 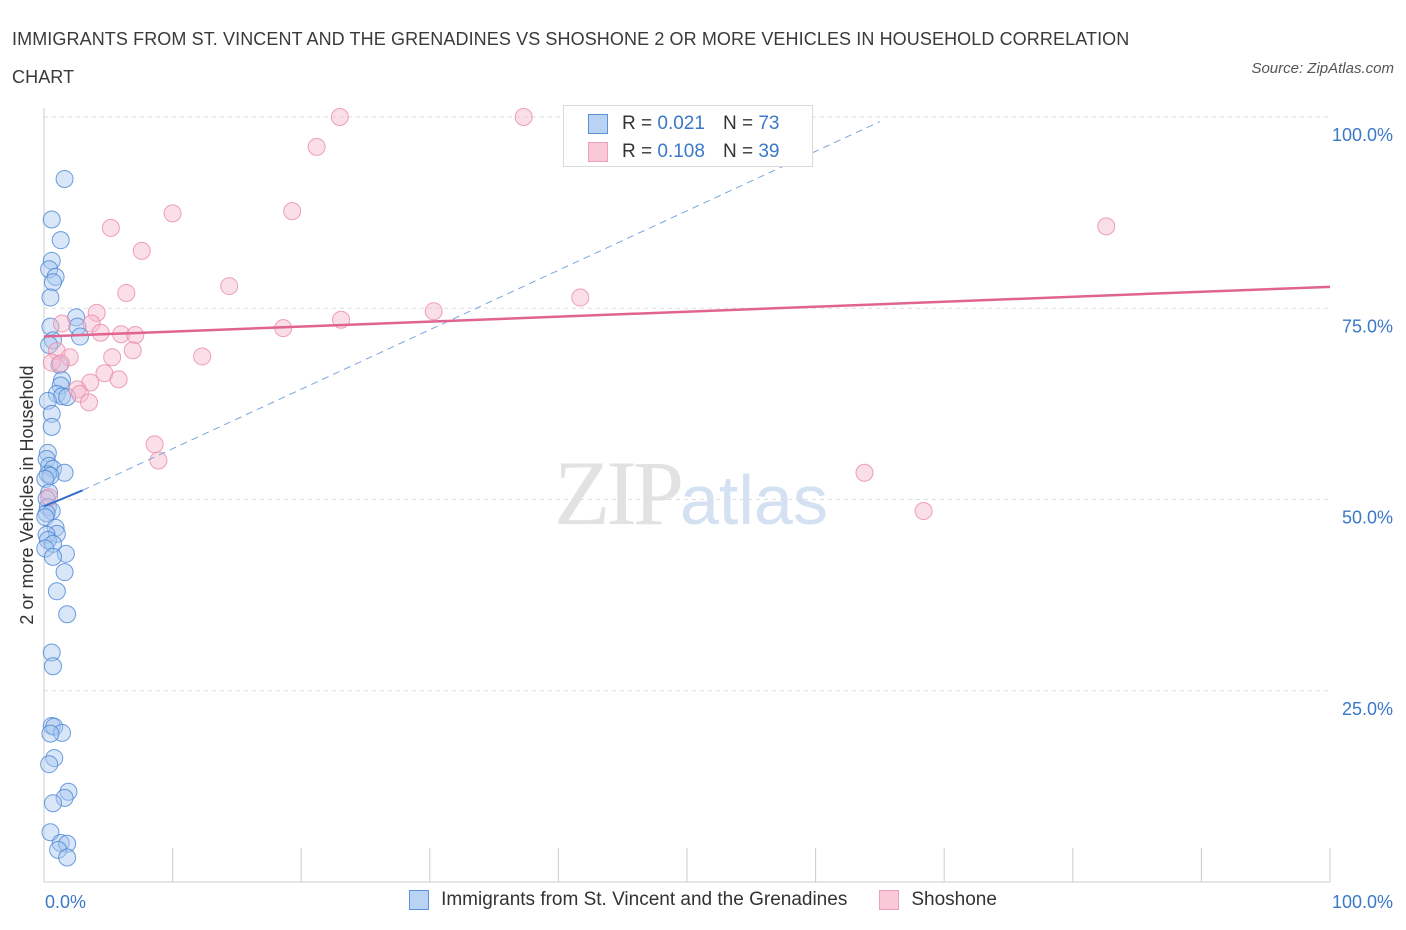 What do you see at coordinates (889, 900) in the screenshot?
I see `series-swatch-pink` at bounding box center [889, 900].